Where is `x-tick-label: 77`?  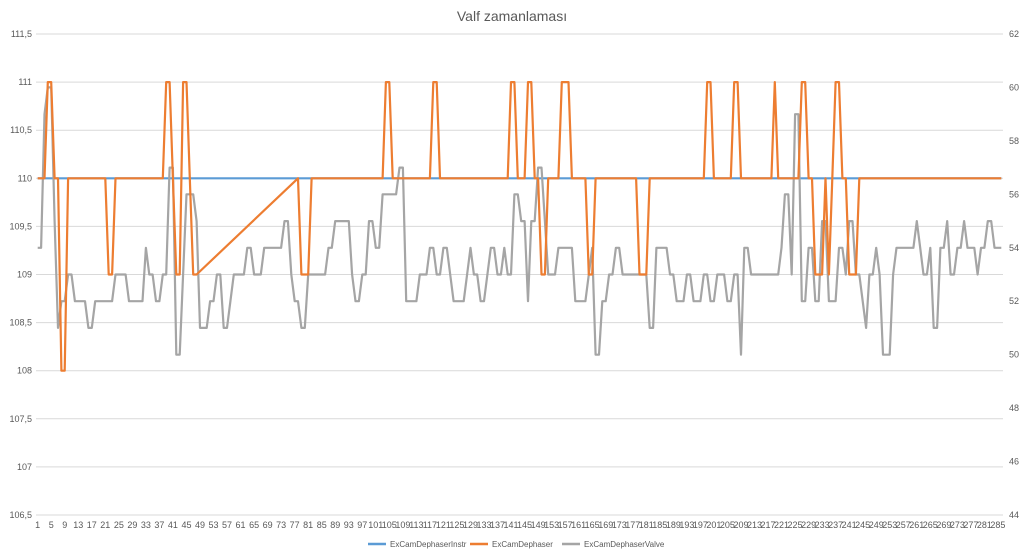 x-tick-label: 77 is located at coordinates (295, 525).